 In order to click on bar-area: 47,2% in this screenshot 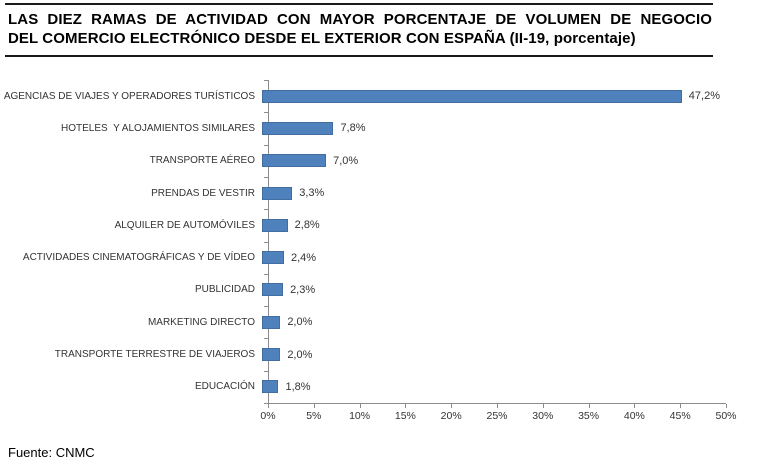, I will do `click(491, 96)`.